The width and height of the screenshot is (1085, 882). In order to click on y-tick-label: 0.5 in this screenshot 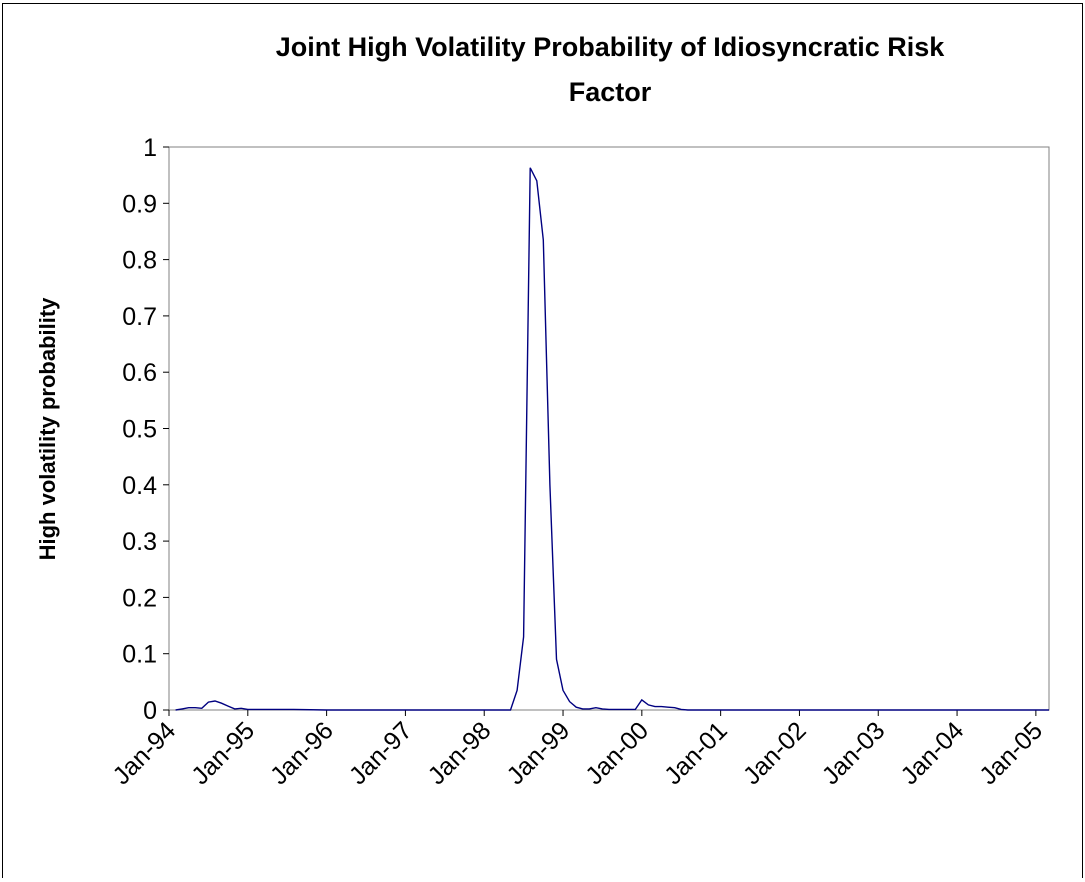, I will do `click(139, 430)`.